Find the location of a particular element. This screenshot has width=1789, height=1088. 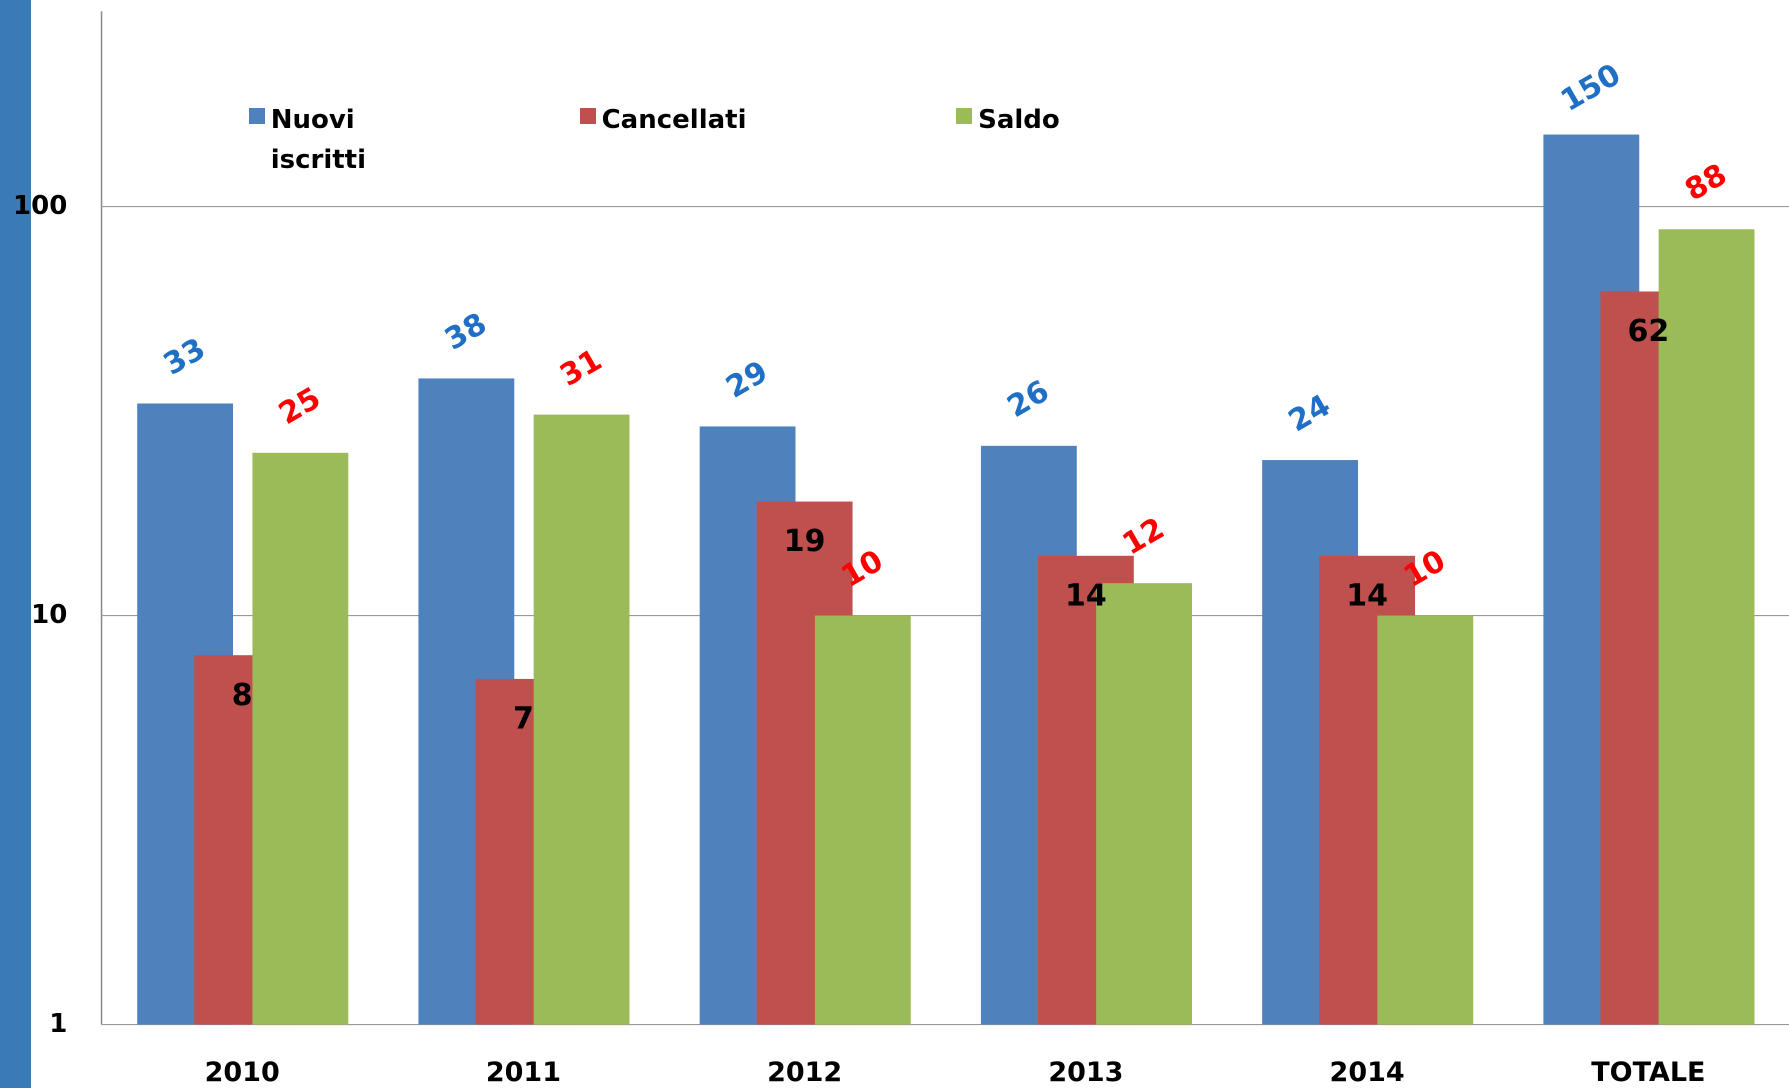

x-tick-label: 2011 is located at coordinates (523, 1072).